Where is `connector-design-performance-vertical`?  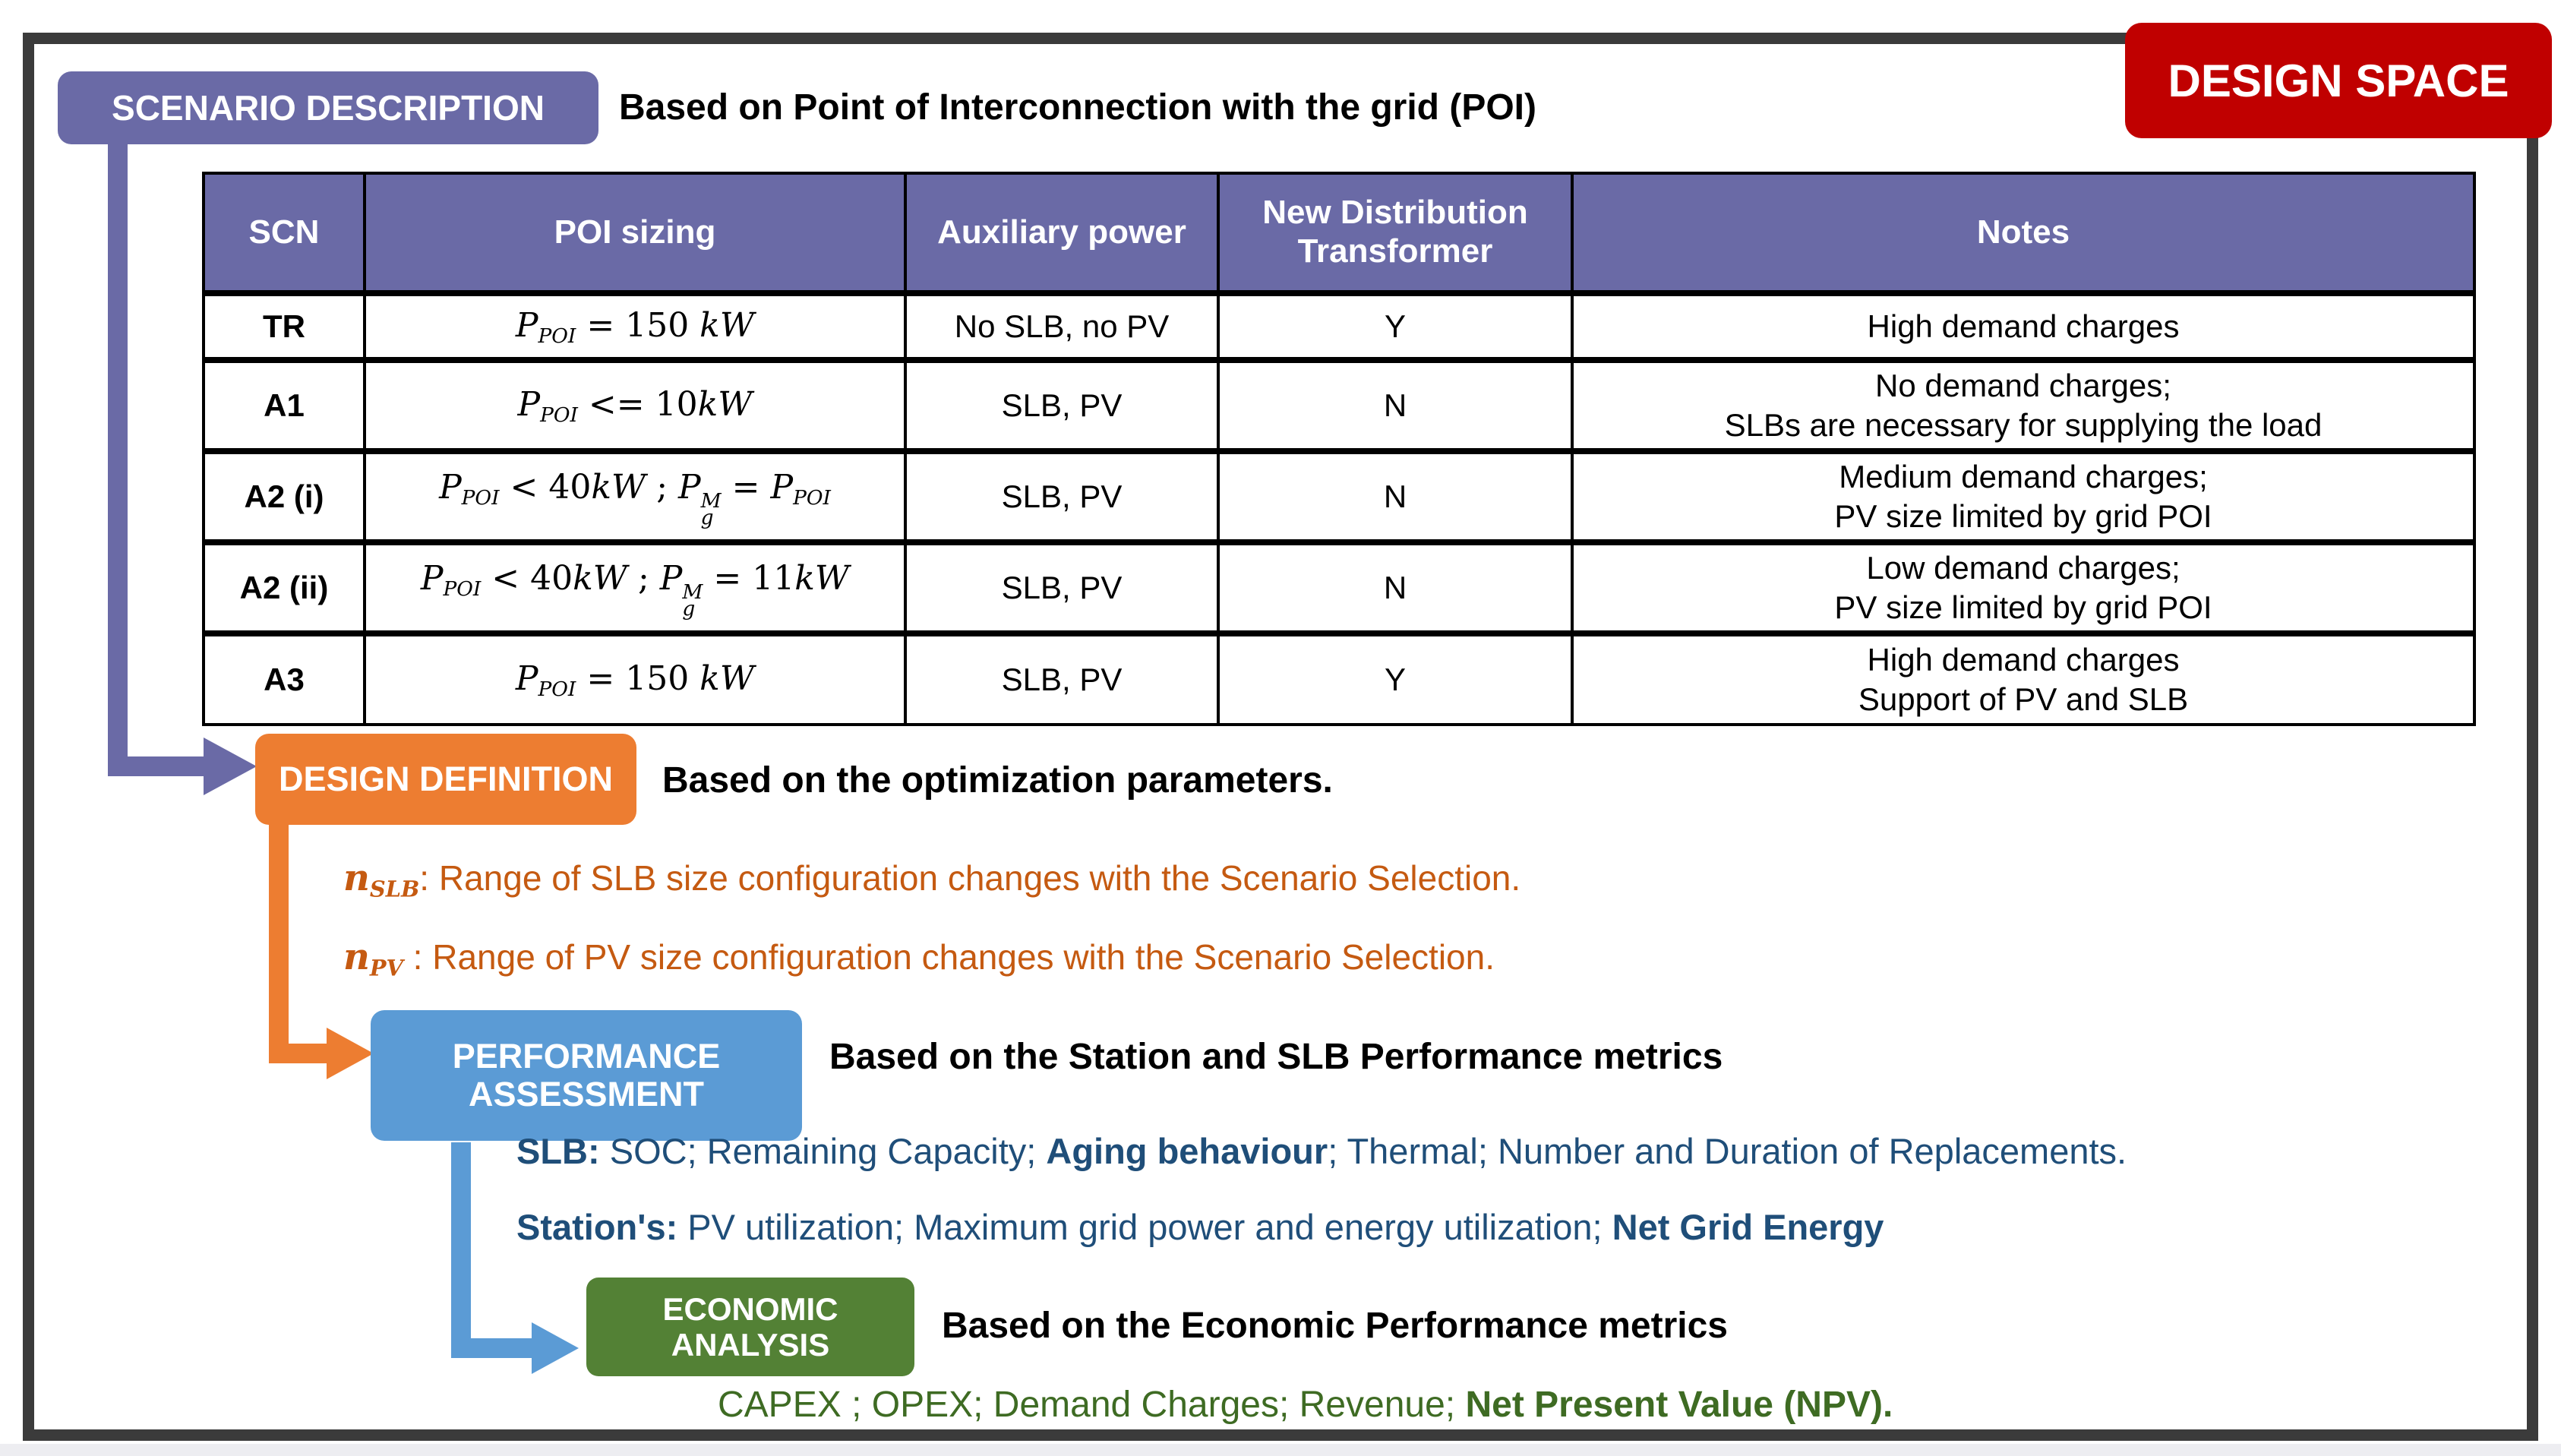
connector-design-performance-vertical is located at coordinates (279, 944).